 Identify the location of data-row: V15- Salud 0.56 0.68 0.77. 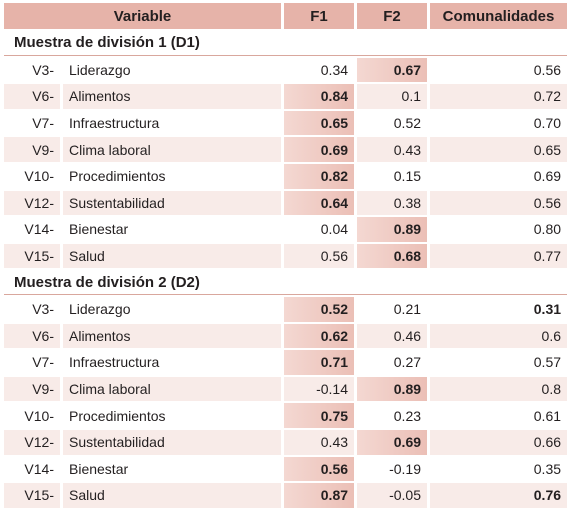
(286, 256).